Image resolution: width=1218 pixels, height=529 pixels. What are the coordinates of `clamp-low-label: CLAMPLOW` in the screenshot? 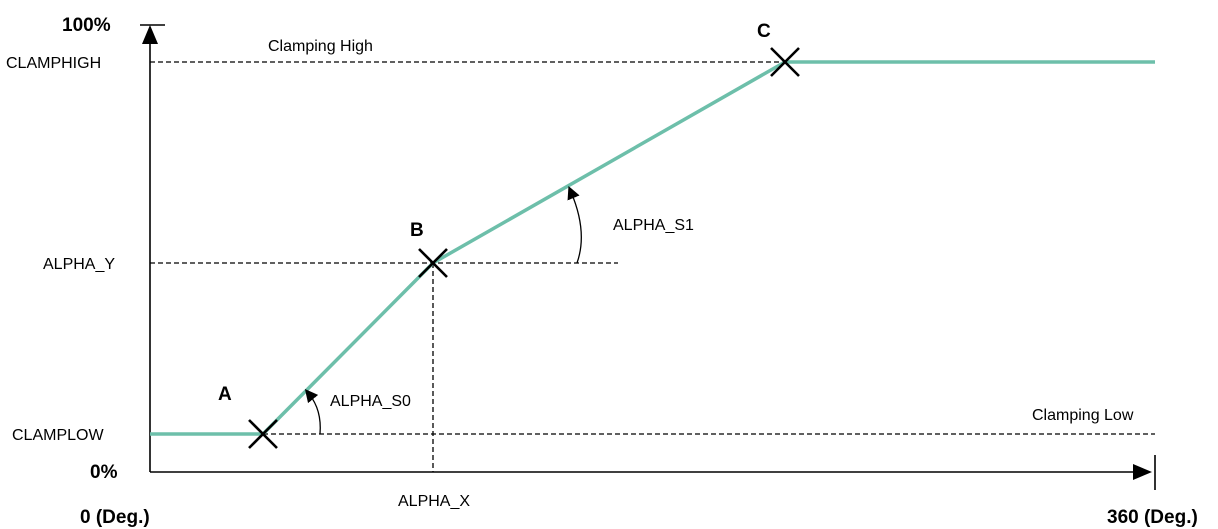 It's located at (58, 435).